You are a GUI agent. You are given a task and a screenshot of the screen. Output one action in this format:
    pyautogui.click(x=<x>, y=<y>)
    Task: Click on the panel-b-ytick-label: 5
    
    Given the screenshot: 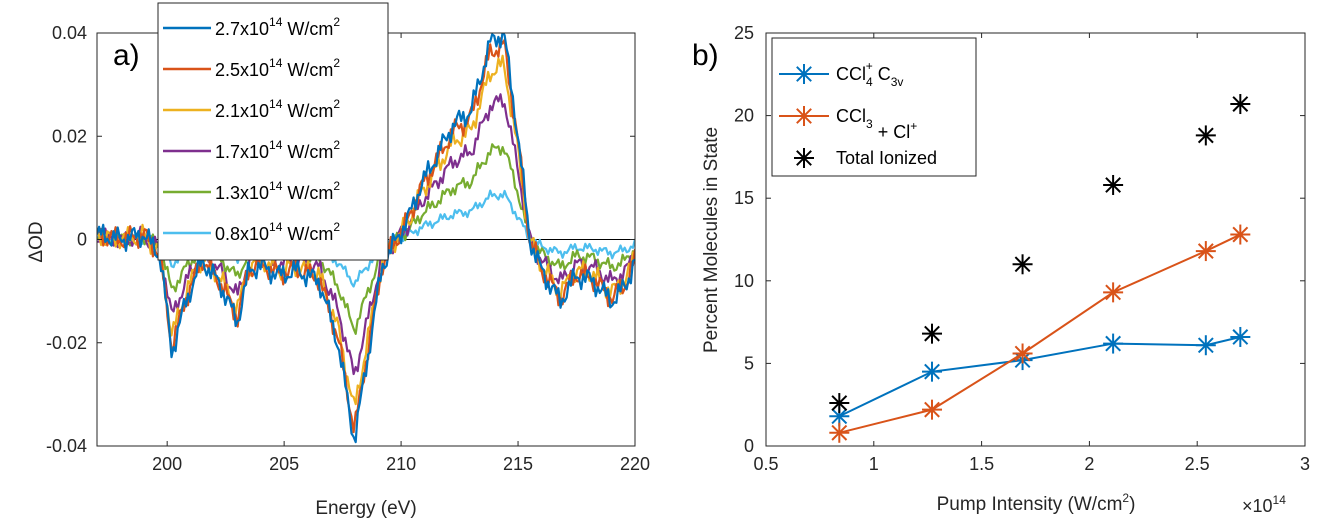 What is the action you would take?
    pyautogui.click(x=749, y=363)
    